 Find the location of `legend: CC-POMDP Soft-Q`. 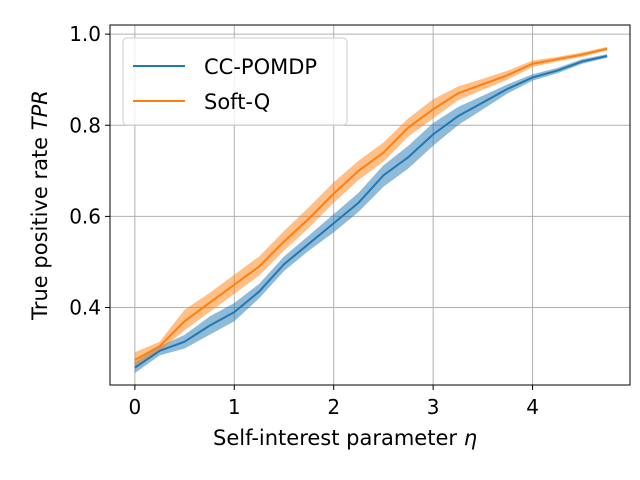

legend: CC-POMDP Soft-Q is located at coordinates (235, 81).